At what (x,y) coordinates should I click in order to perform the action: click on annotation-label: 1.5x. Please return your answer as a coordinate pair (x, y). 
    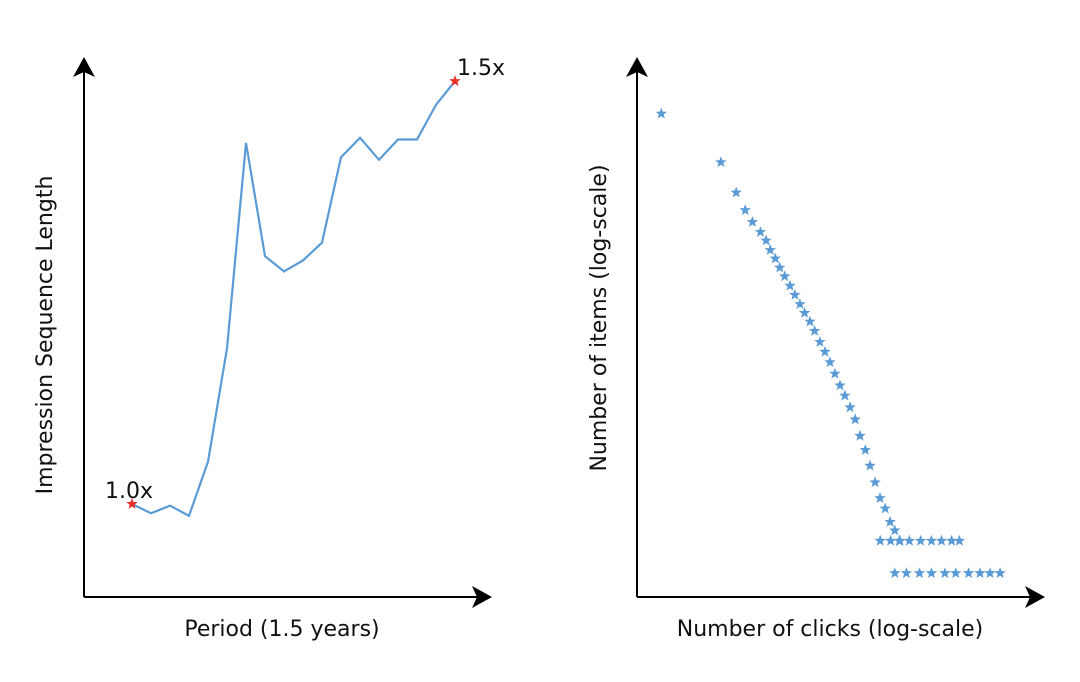
    Looking at the image, I should click on (481, 68).